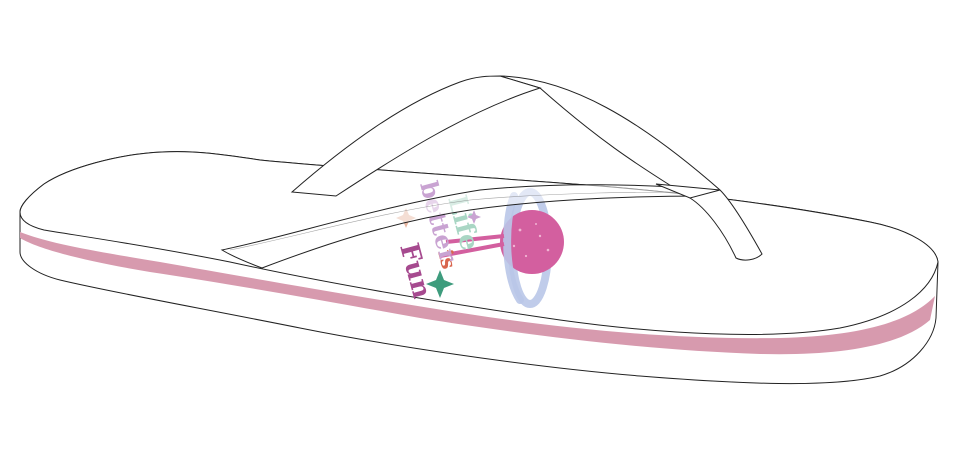  I want to click on print-stick, so click(472, 246).